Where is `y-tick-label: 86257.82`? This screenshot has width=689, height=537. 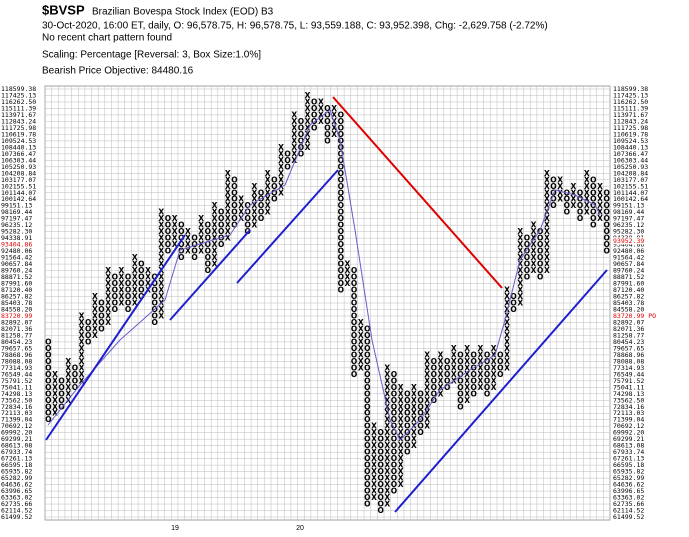
y-tick-label: 86257.82 is located at coordinates (16, 297).